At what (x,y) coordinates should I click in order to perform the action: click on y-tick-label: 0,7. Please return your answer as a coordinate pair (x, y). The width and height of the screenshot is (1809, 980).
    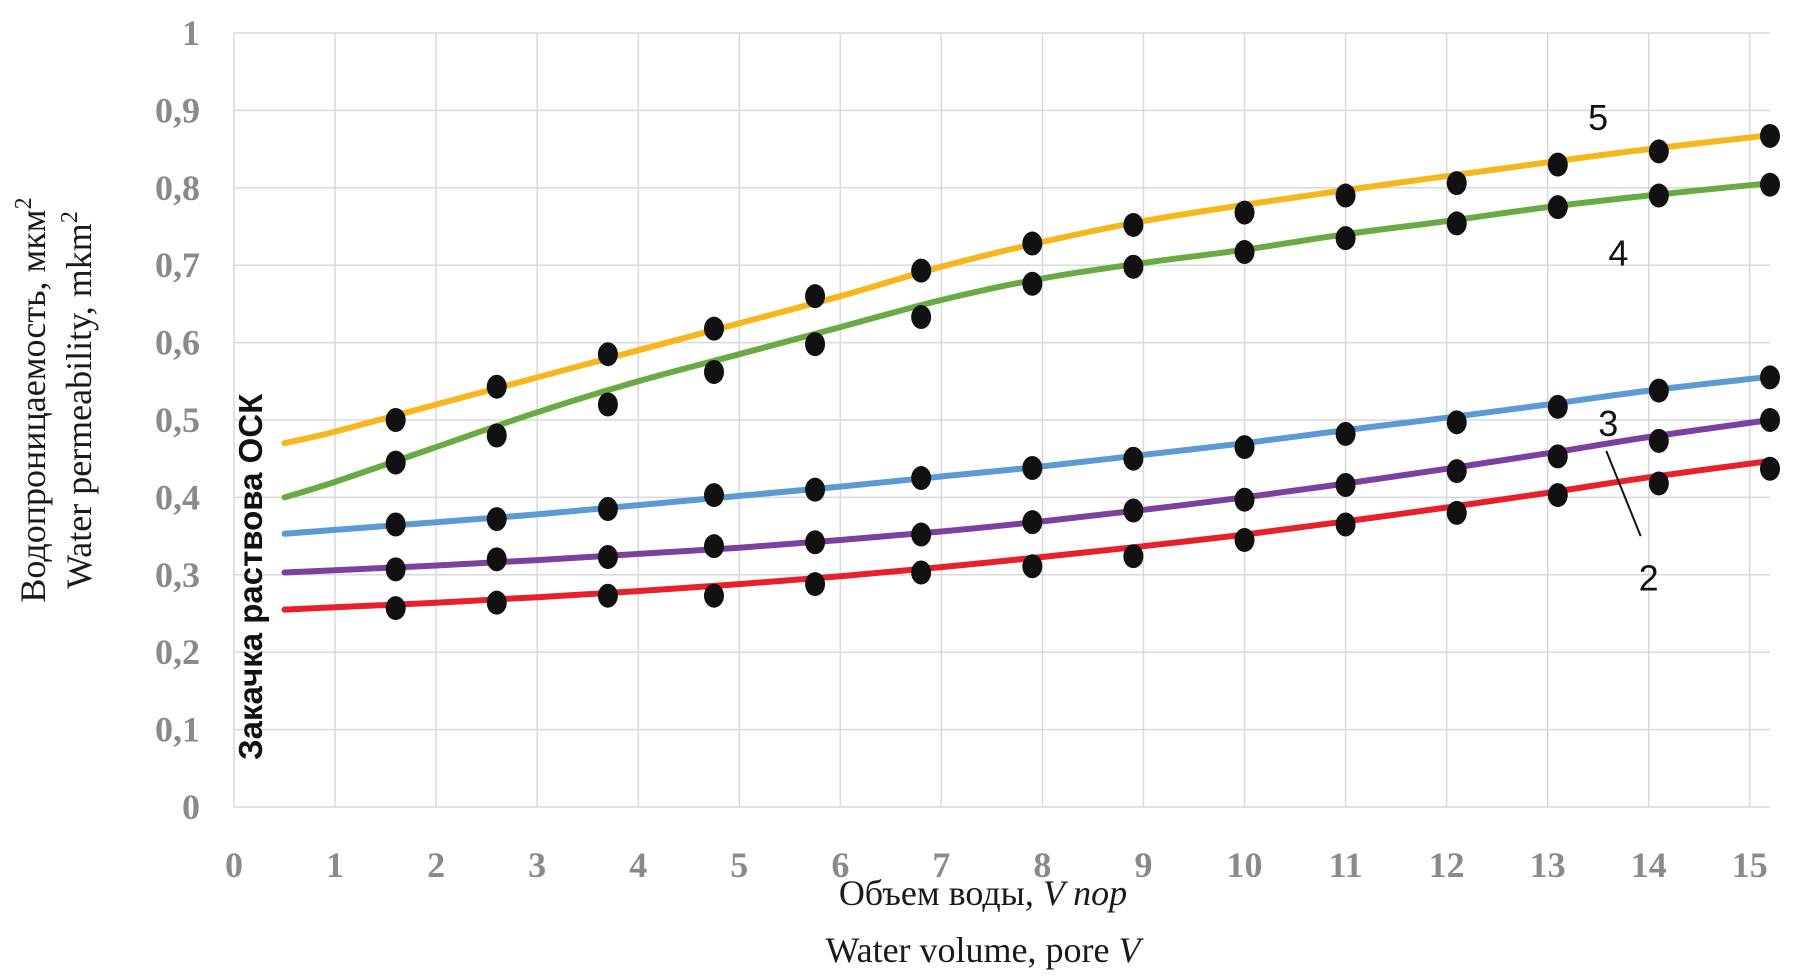
    Looking at the image, I should click on (177, 265).